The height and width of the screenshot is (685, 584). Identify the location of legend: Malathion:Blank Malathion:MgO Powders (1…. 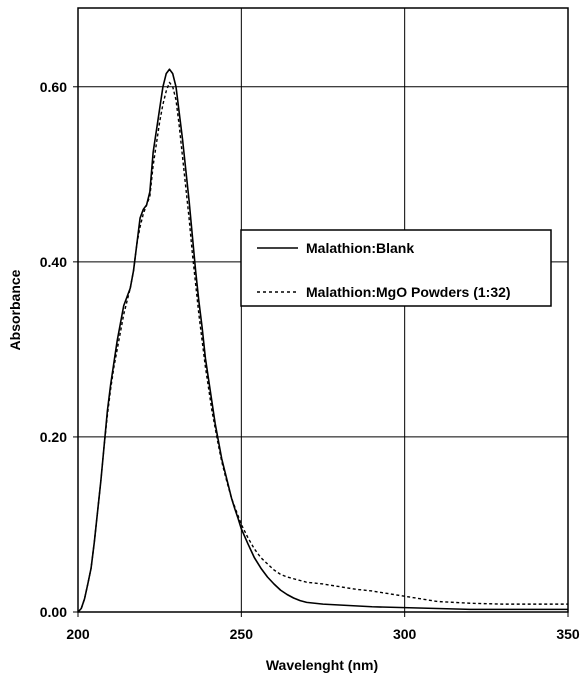
(396, 268).